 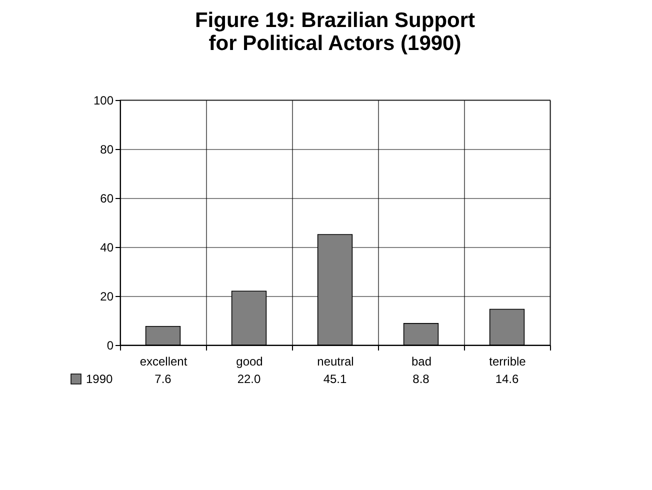 I want to click on x-tick-label: bad, so click(x=421, y=361).